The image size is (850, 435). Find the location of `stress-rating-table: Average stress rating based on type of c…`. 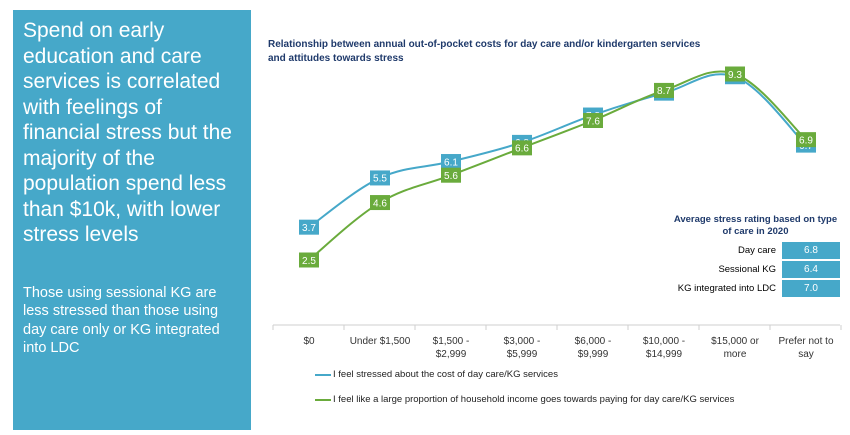

stress-rating-table: Average stress rating based on type of c… is located at coordinates (747, 256).